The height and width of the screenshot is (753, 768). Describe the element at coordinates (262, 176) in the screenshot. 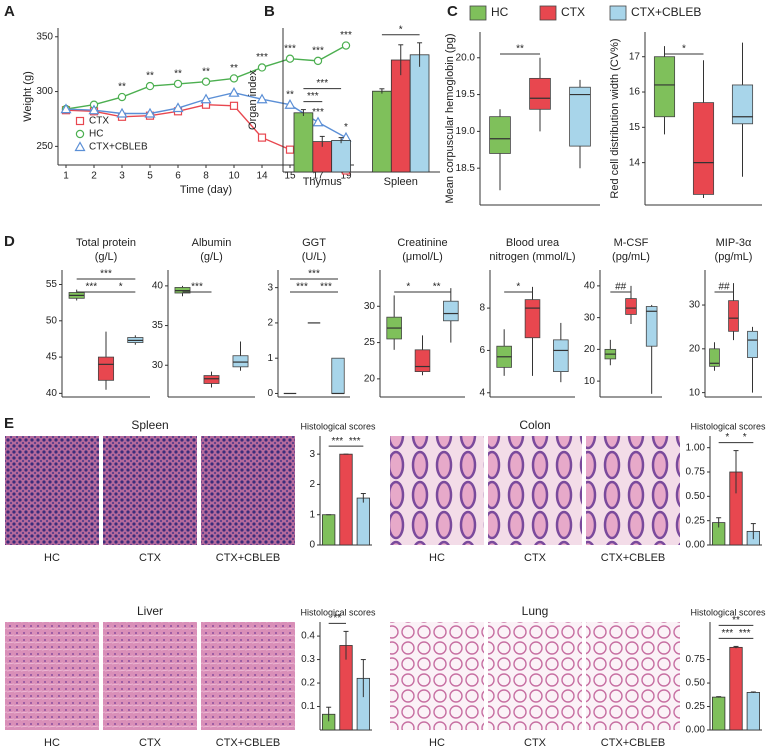

I see `x-tick-label: 14` at that location.